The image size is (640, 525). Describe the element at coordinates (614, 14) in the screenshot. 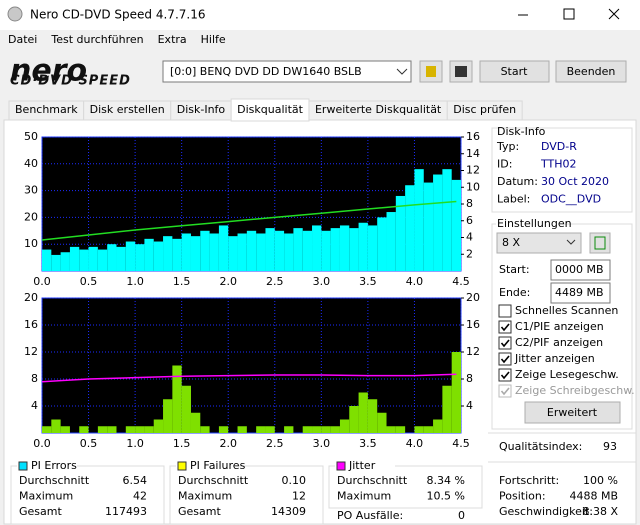

I see `close-button` at that location.